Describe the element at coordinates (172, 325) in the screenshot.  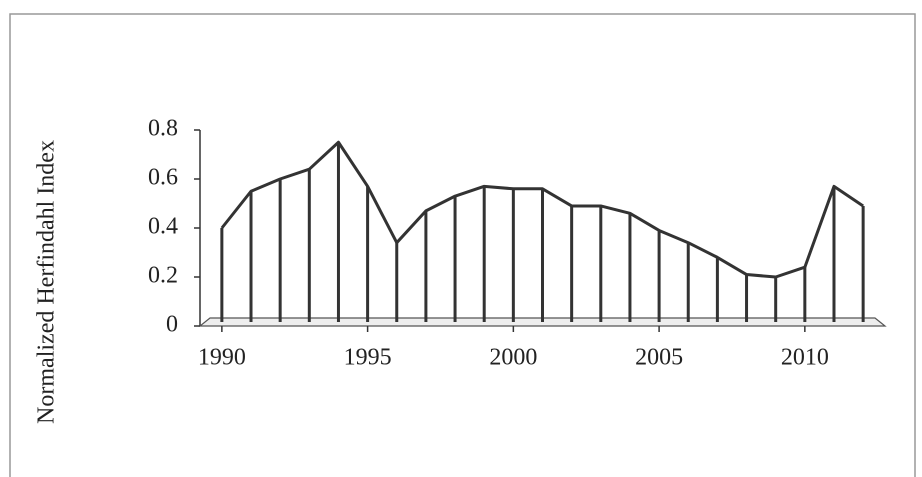
I see `y-tick-label: 0` at that location.